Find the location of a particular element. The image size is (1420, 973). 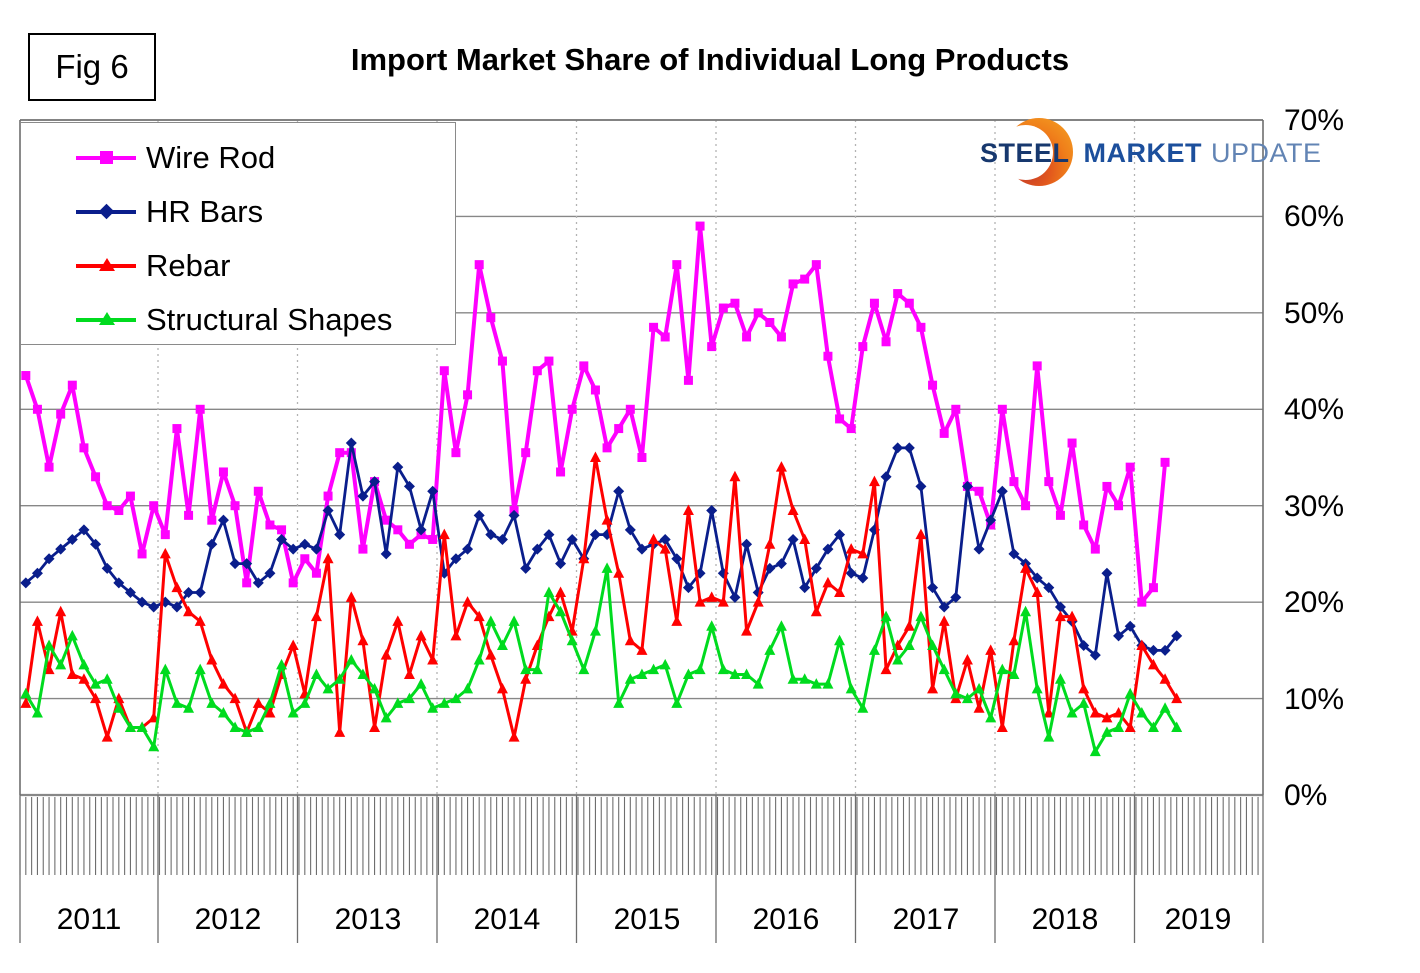

logo-word-market: MARKET is located at coordinates (1143, 153).